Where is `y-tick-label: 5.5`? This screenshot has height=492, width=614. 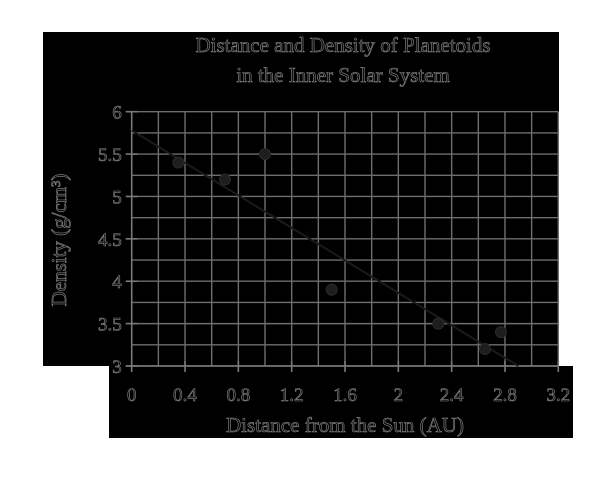
y-tick-label: 5.5 is located at coordinates (110, 155).